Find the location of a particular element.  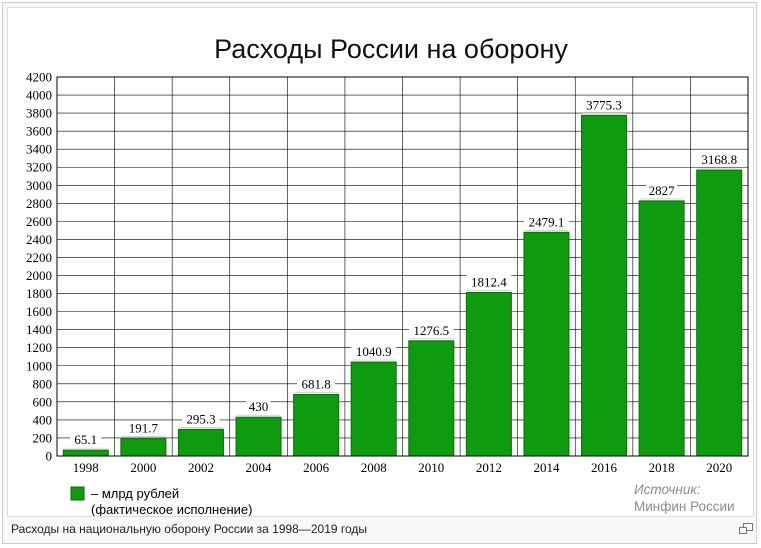

bar-2012 is located at coordinates (488, 374).